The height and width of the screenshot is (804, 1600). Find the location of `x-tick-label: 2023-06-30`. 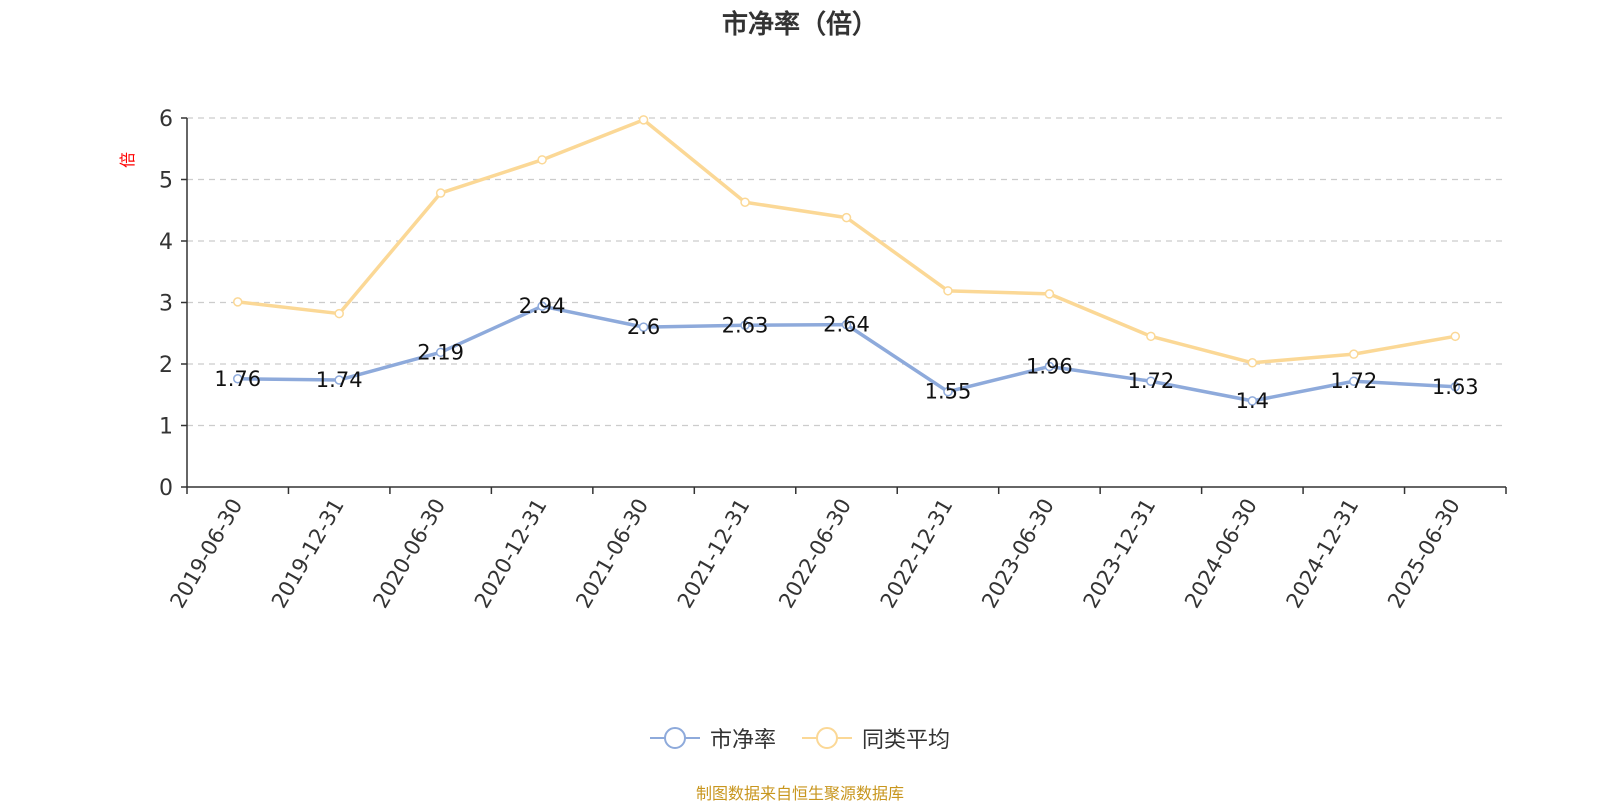

x-tick-label: 2023-06-30 is located at coordinates (1018, 554).